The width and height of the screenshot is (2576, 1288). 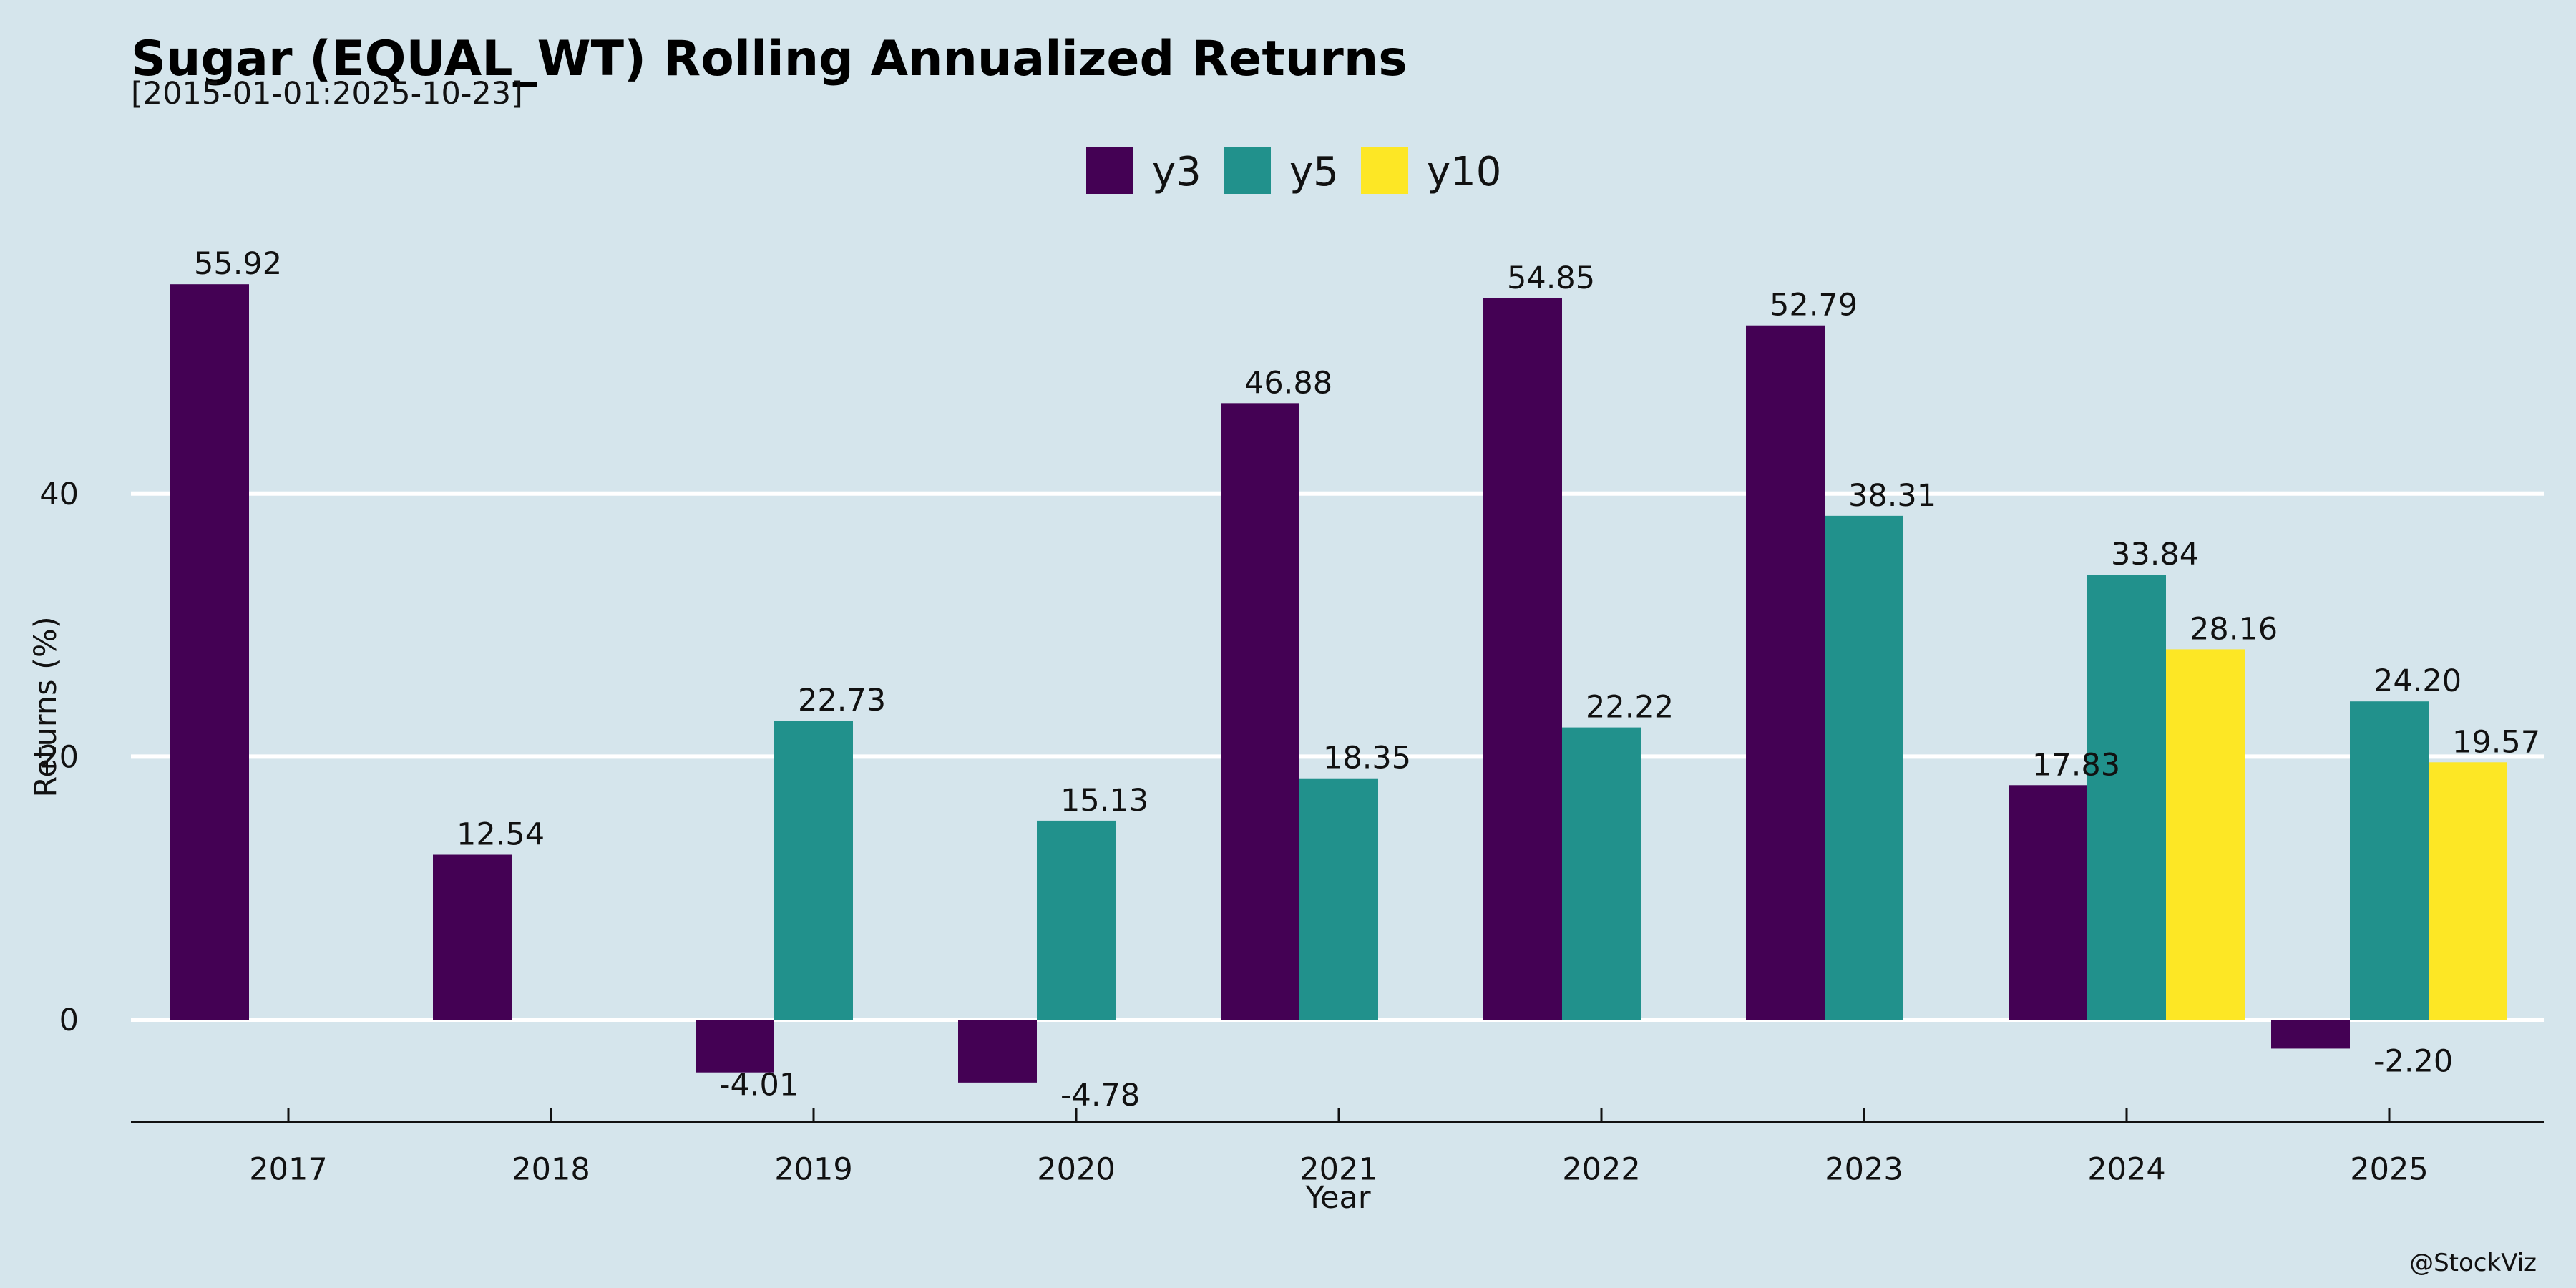 I want to click on x-tick-label-2023: 2023, so click(x=1864, y=1169).